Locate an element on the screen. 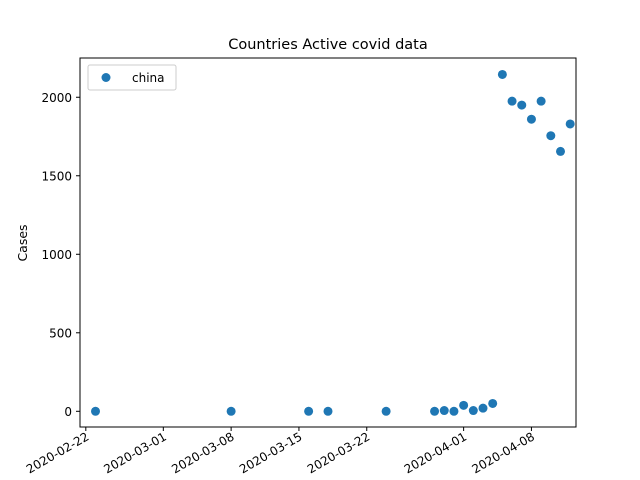 The height and width of the screenshot is (480, 640). legend-box is located at coordinates (132, 77).